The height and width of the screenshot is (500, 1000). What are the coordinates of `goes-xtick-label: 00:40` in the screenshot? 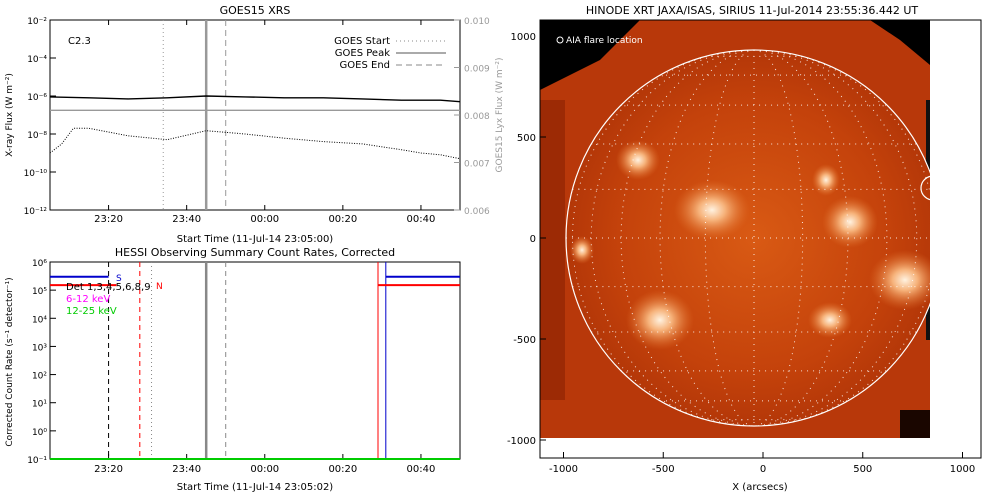 It's located at (421, 219).